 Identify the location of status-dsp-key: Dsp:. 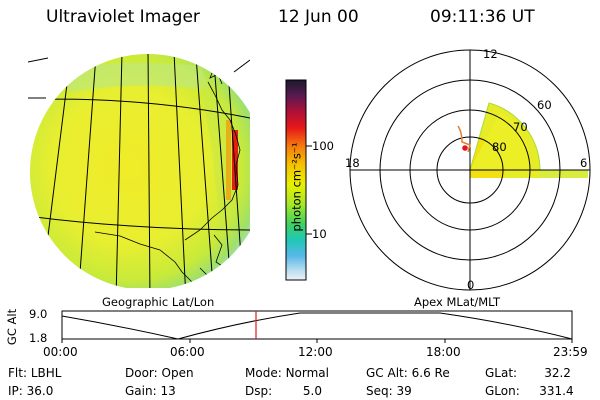
(259, 391).